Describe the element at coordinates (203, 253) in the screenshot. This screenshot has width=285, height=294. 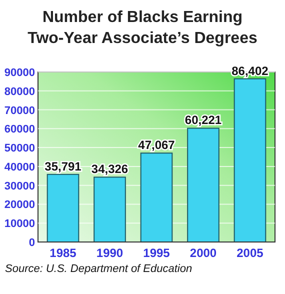
I see `x-tick-label: 2000` at that location.